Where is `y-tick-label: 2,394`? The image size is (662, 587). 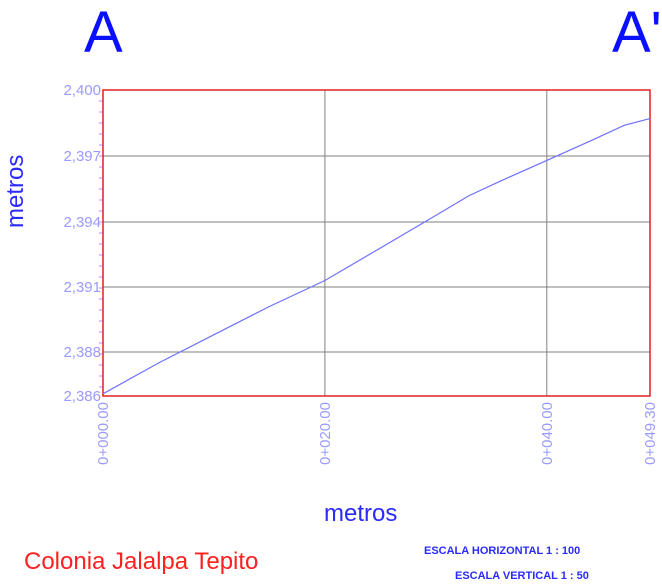 y-tick-label: 2,394 is located at coordinates (82, 222).